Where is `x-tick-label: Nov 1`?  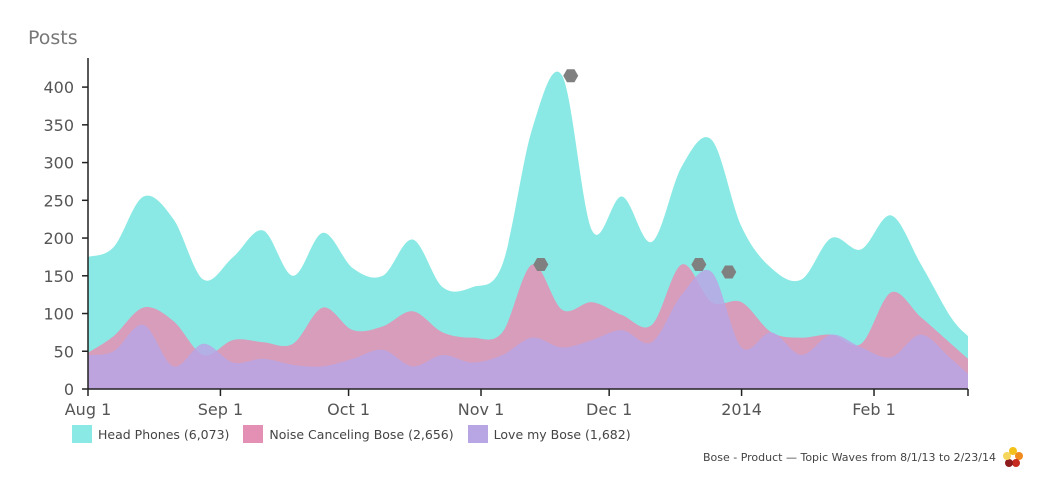 x-tick-label: Nov 1 is located at coordinates (481, 409).